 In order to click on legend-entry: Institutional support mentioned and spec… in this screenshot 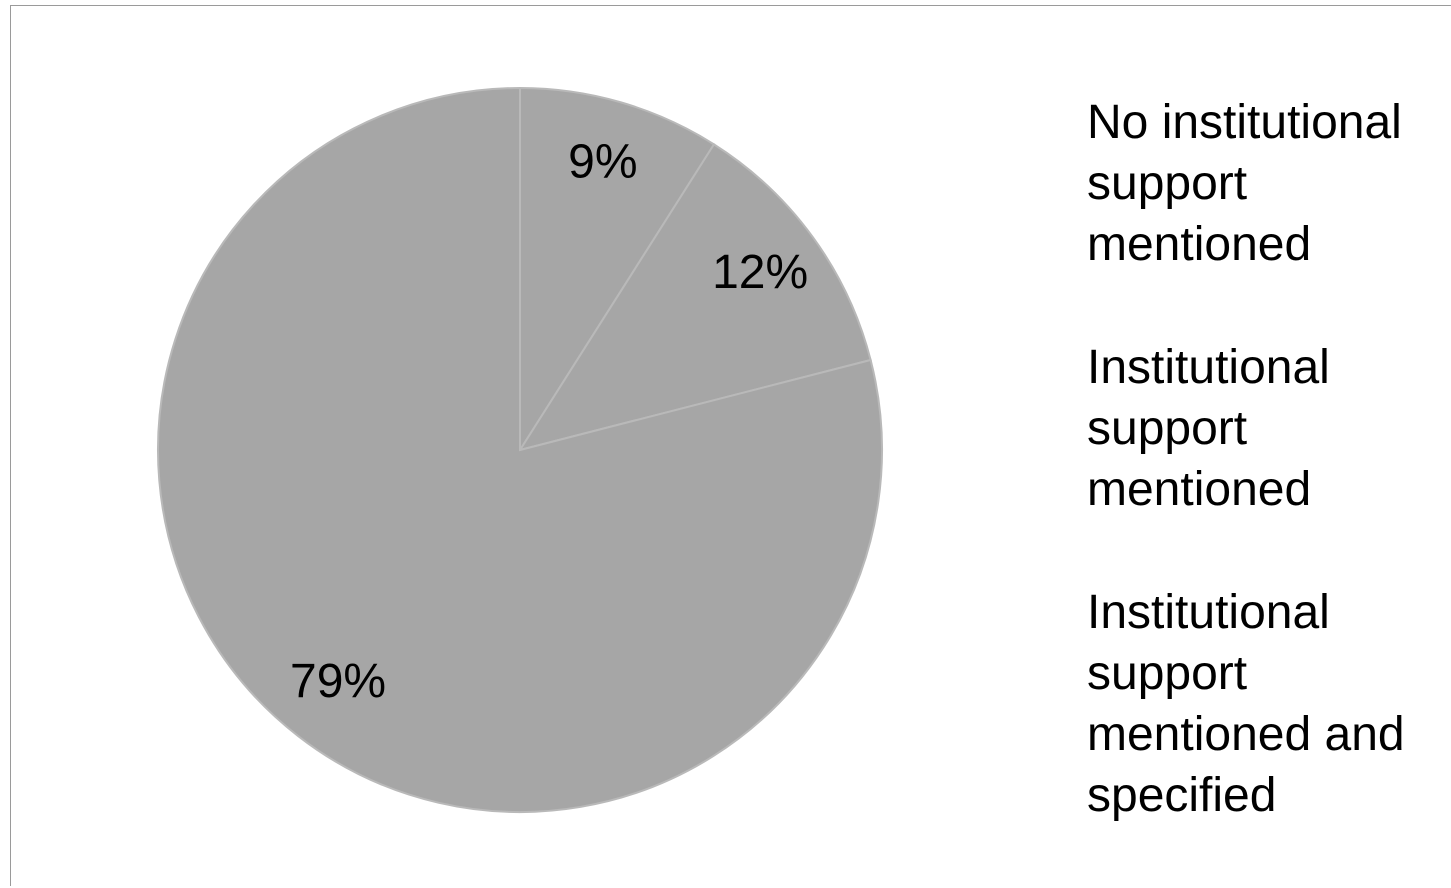, I will do `click(1246, 704)`.